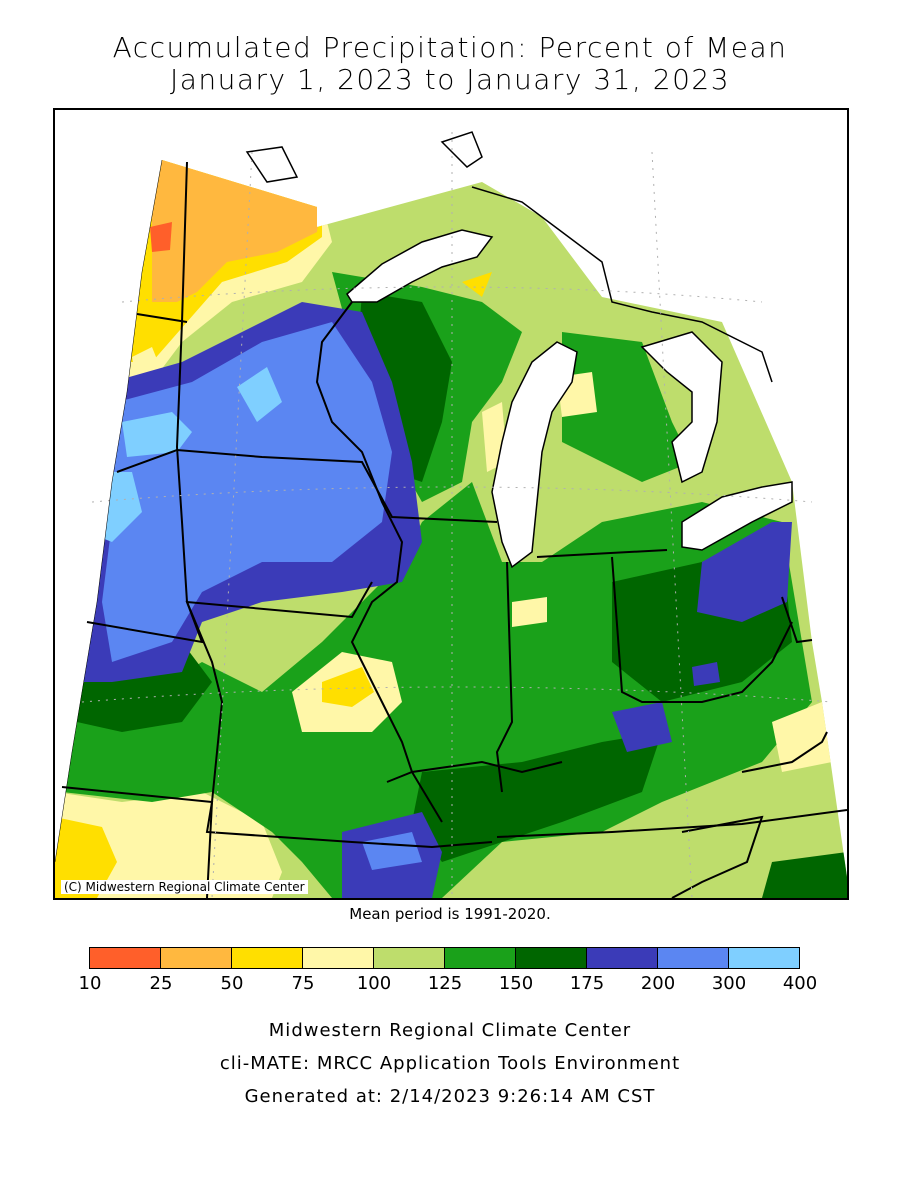 The width and height of the screenshot is (900, 1200). What do you see at coordinates (602, 553) in the screenshot?
I see `border-mi-in` at bounding box center [602, 553].